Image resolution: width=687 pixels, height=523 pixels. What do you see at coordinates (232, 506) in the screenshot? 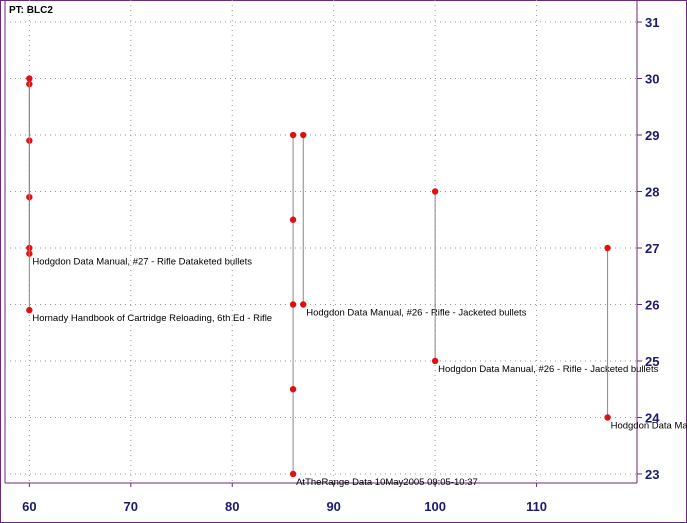
I see `x-tick-label: 80` at bounding box center [232, 506].